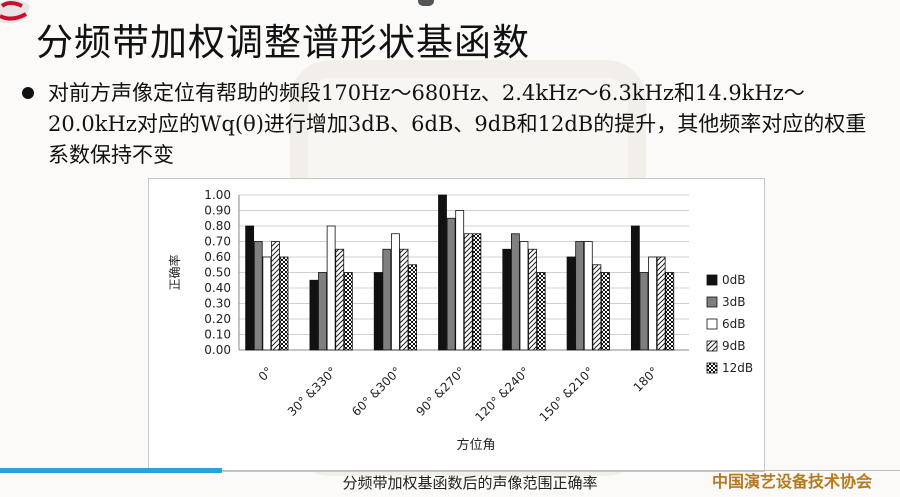  Describe the element at coordinates (217, 288) in the screenshot. I see `y-tick-label: 0.40` at that location.